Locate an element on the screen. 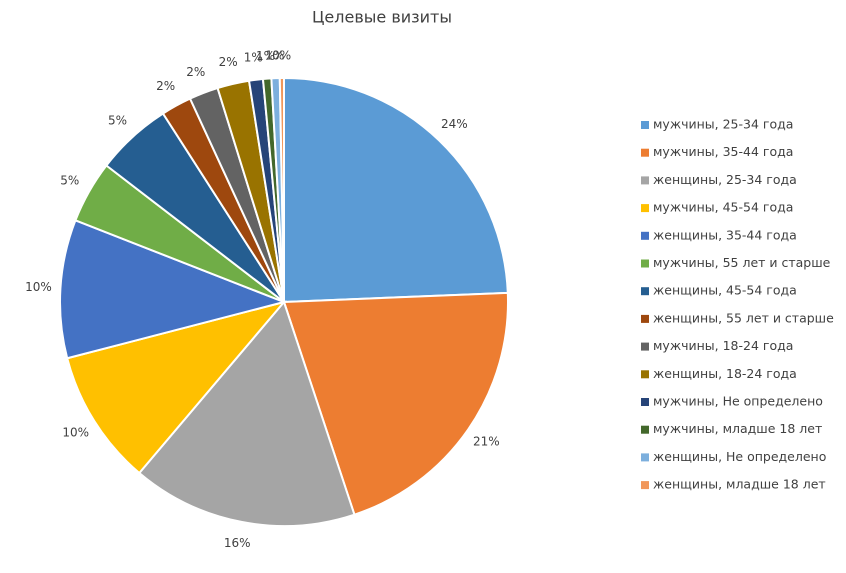  legend-label: женщины, 55 лет и старше is located at coordinates (743, 317).